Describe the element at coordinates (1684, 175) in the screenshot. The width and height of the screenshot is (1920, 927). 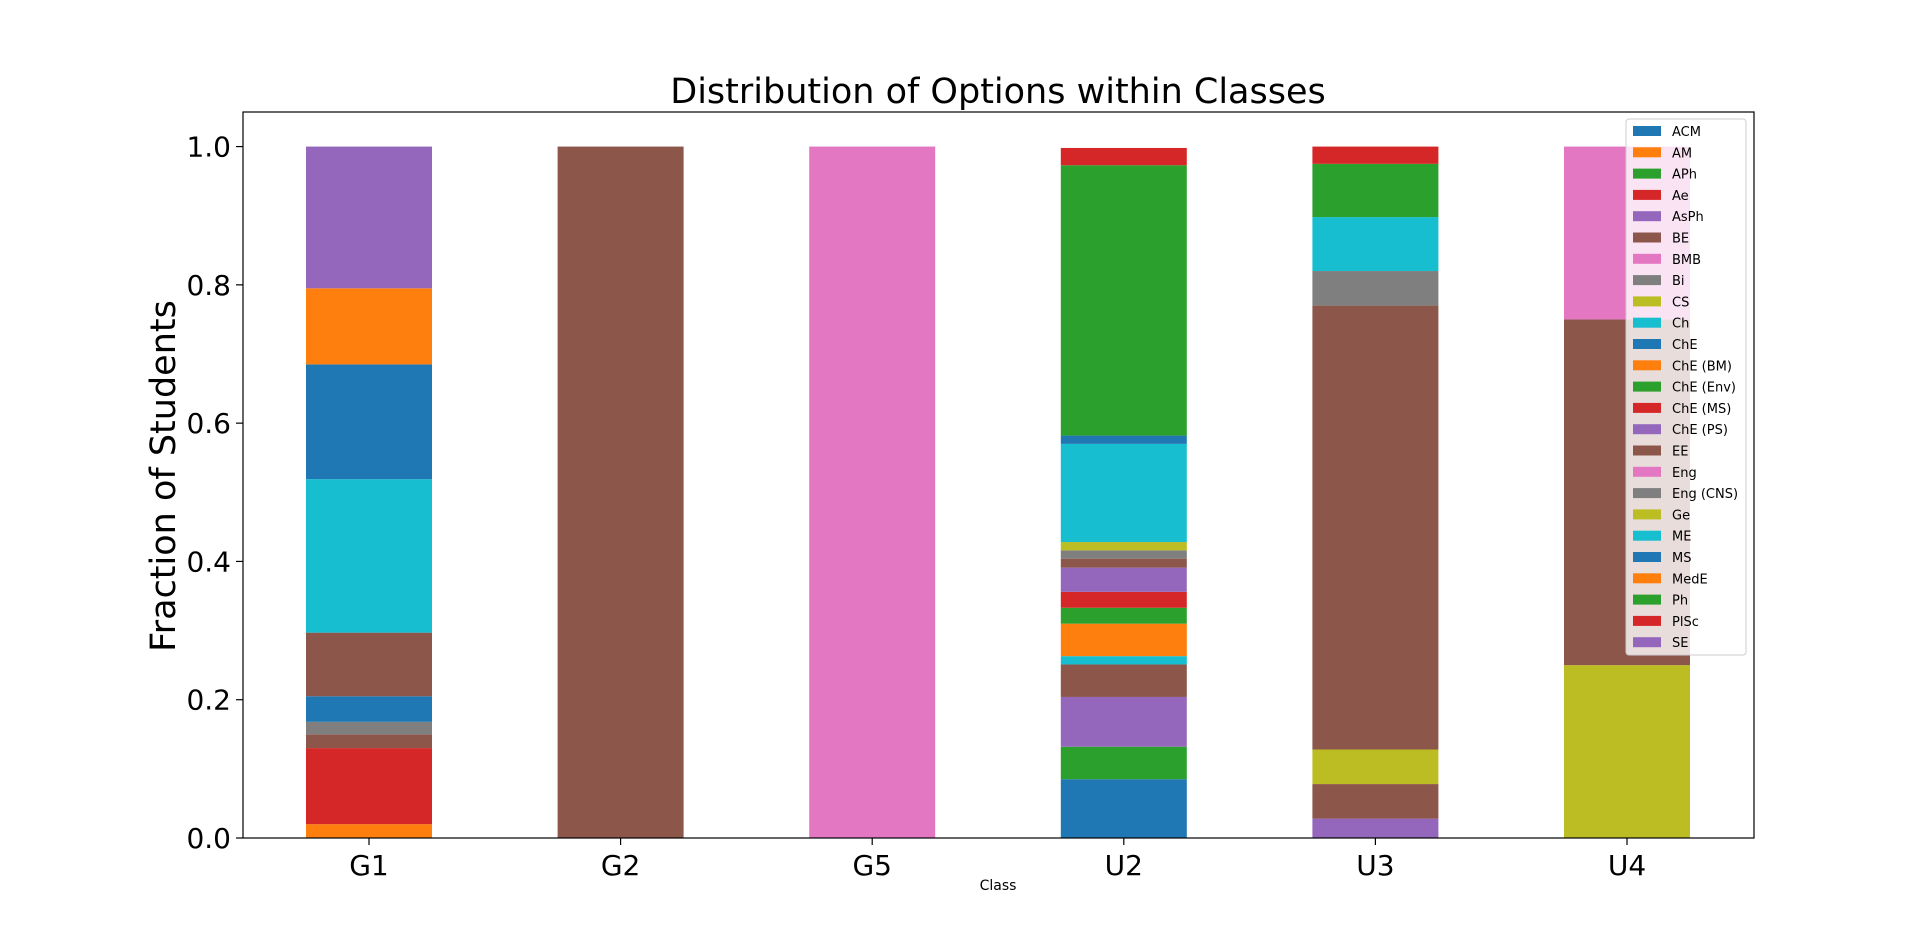
I see `legend-label: APh` at that location.